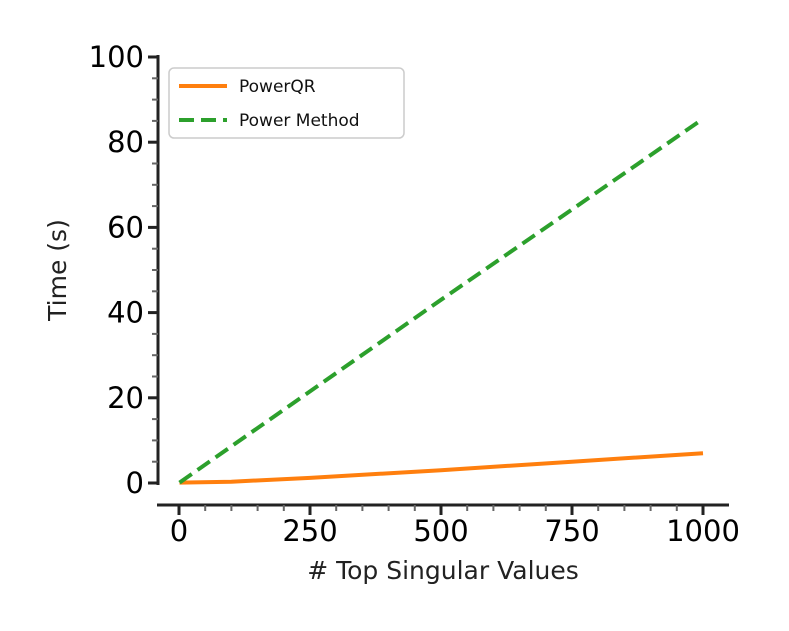 The height and width of the screenshot is (631, 789). I want to click on y-tick-label: 80, so click(125, 142).